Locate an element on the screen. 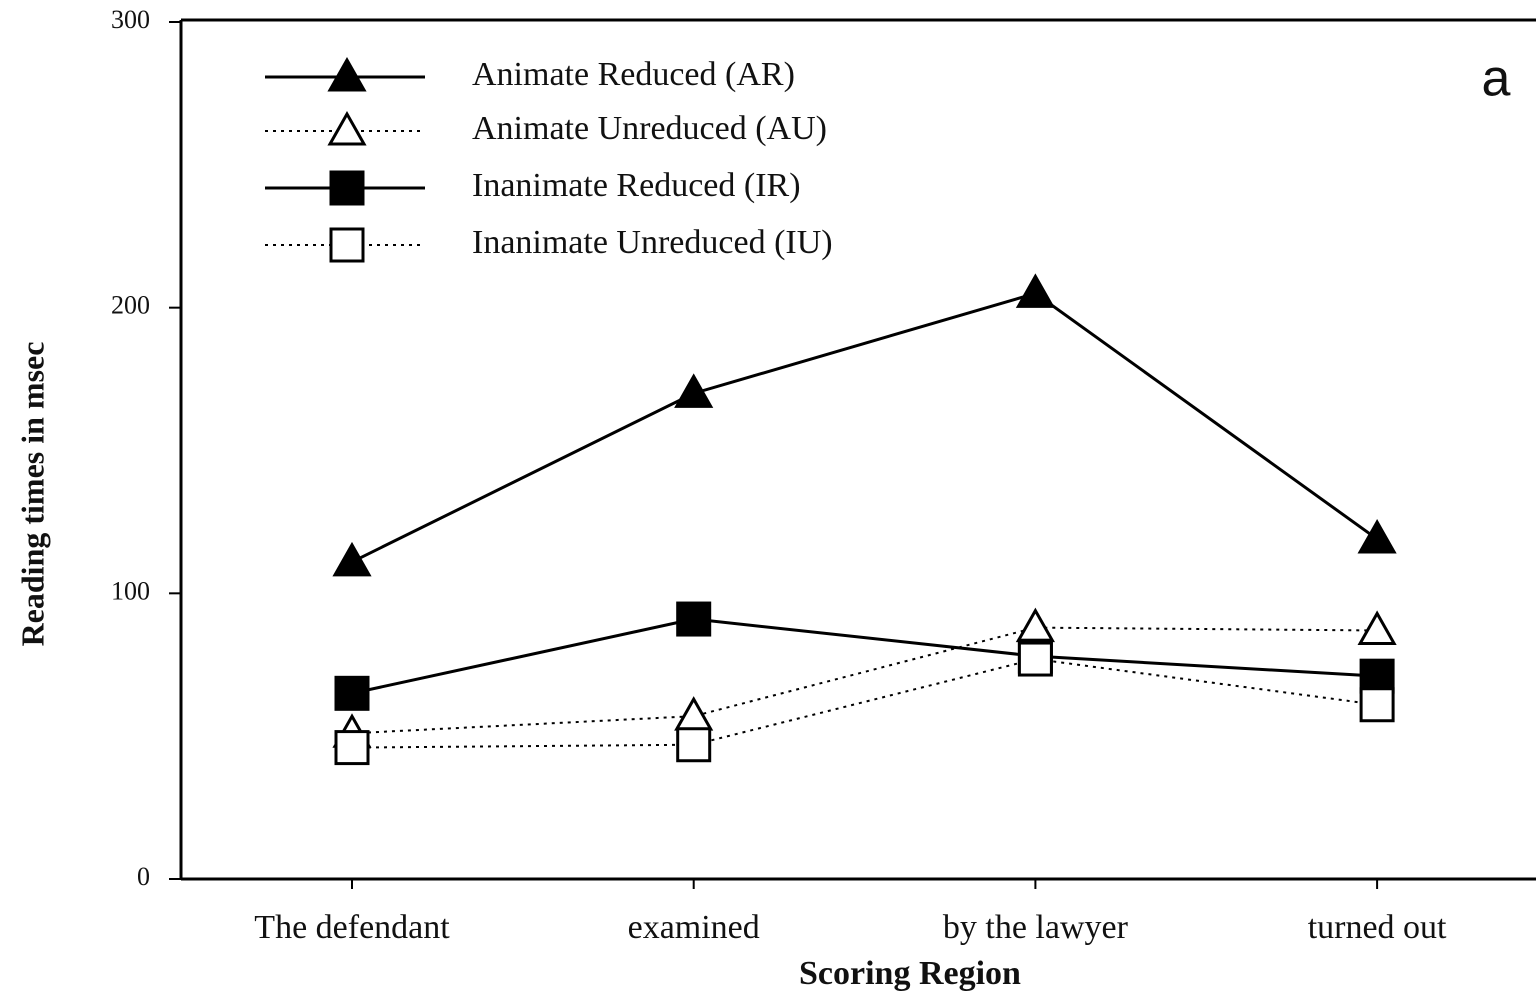  y-tick-label: 200 is located at coordinates (130, 305).